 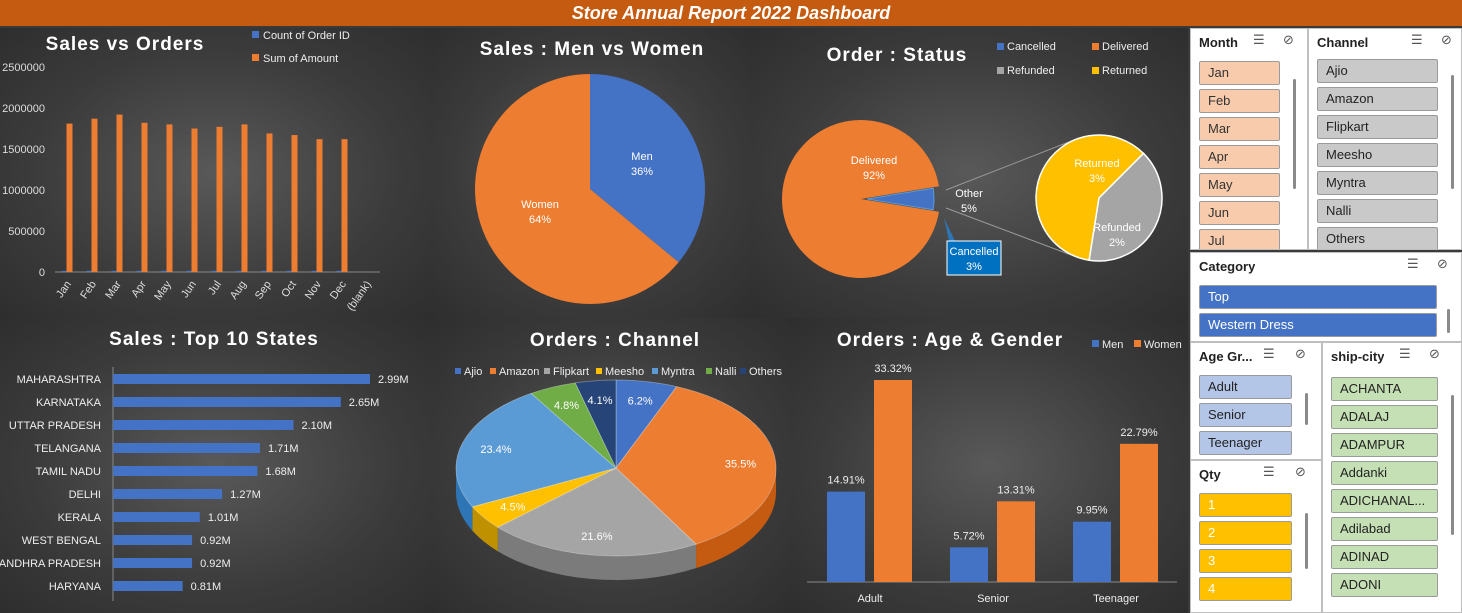 I want to click on slice-value: 23.4%, so click(x=495, y=450).